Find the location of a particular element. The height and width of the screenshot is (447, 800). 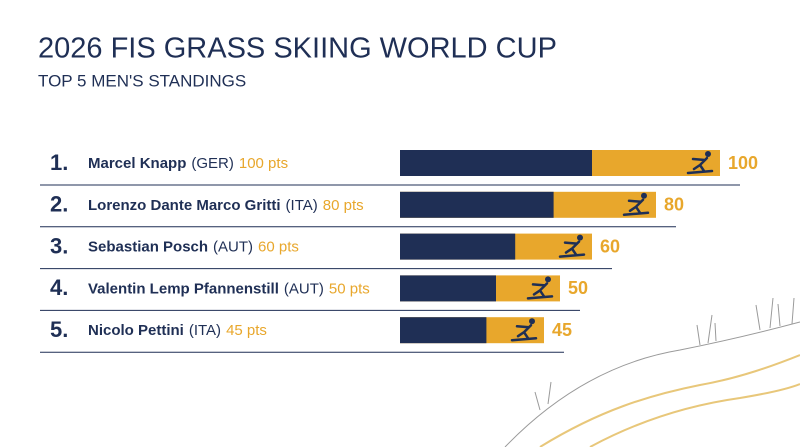

athlete-points: 50 pts is located at coordinates (349, 288).